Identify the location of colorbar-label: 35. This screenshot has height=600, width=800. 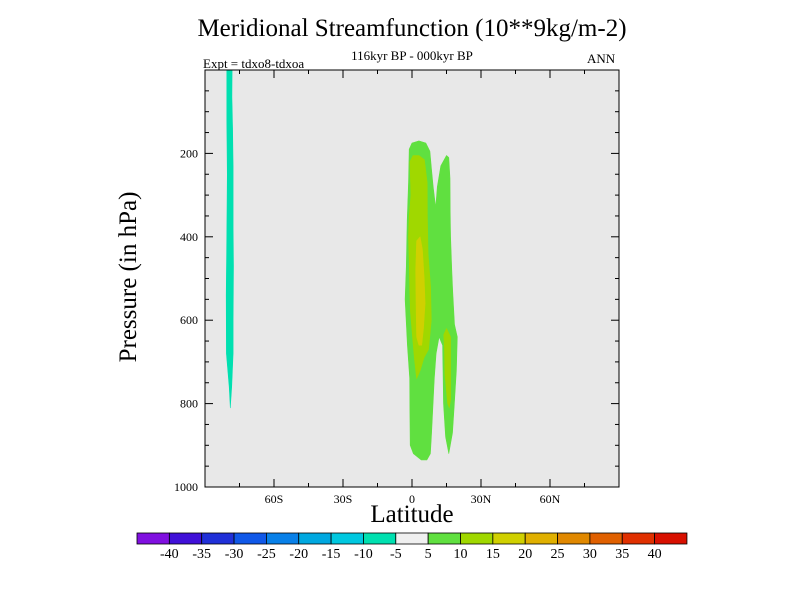
(622, 554).